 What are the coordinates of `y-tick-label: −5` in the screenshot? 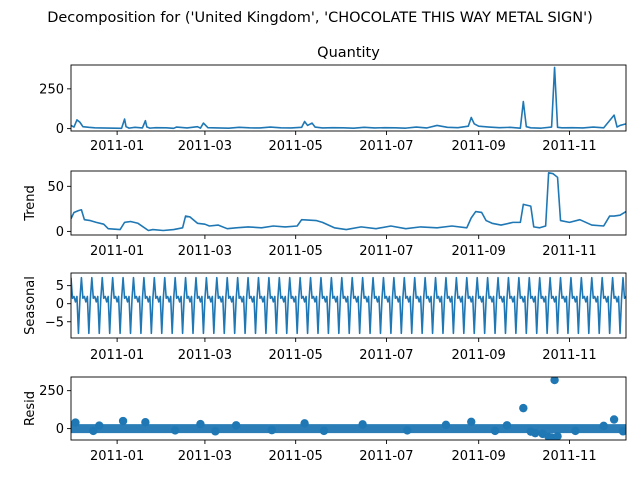 It's located at (54, 322).